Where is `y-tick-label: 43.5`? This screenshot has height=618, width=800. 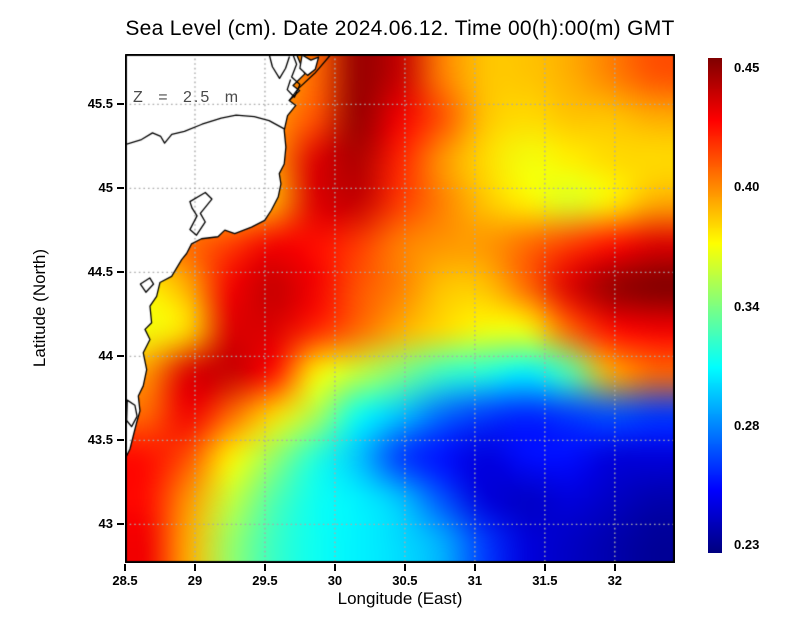 y-tick-label: 43.5 is located at coordinates (100, 440).